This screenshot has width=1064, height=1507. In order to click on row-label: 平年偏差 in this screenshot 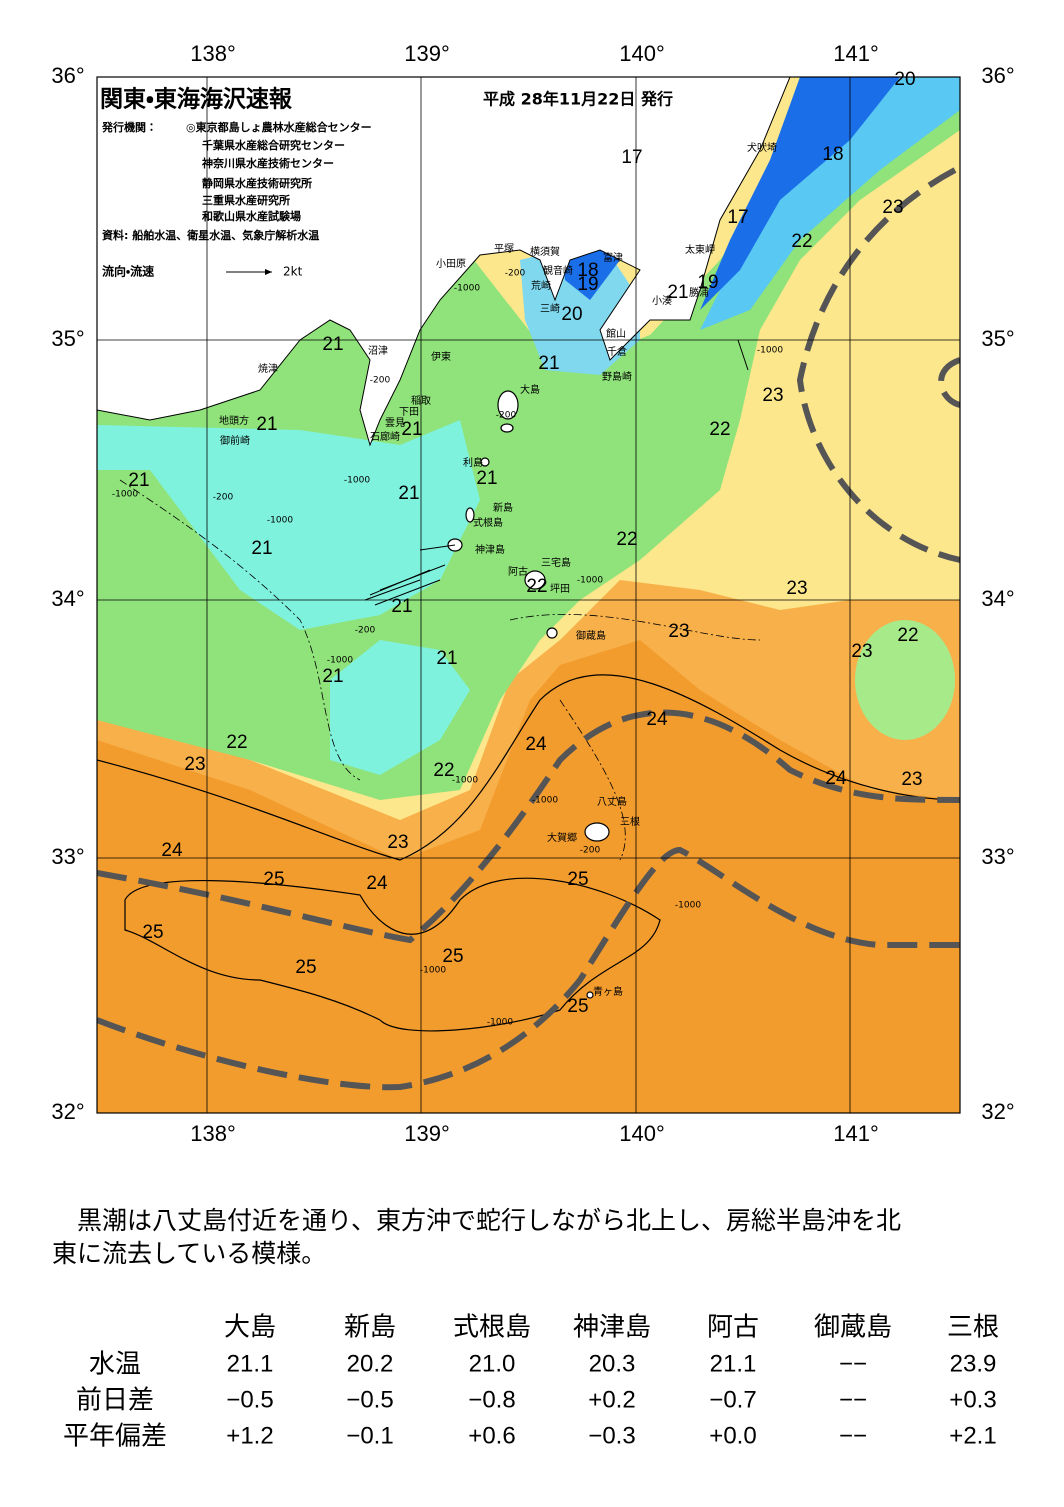, I will do `click(115, 1437)`.